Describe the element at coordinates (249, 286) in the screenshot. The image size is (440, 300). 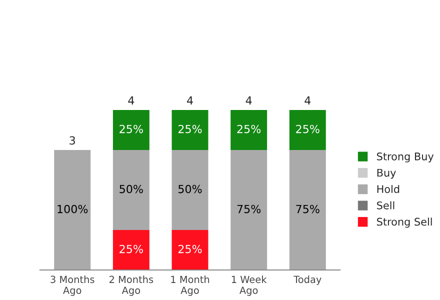
I see `x-tick-label: 1 Week Ago` at that location.